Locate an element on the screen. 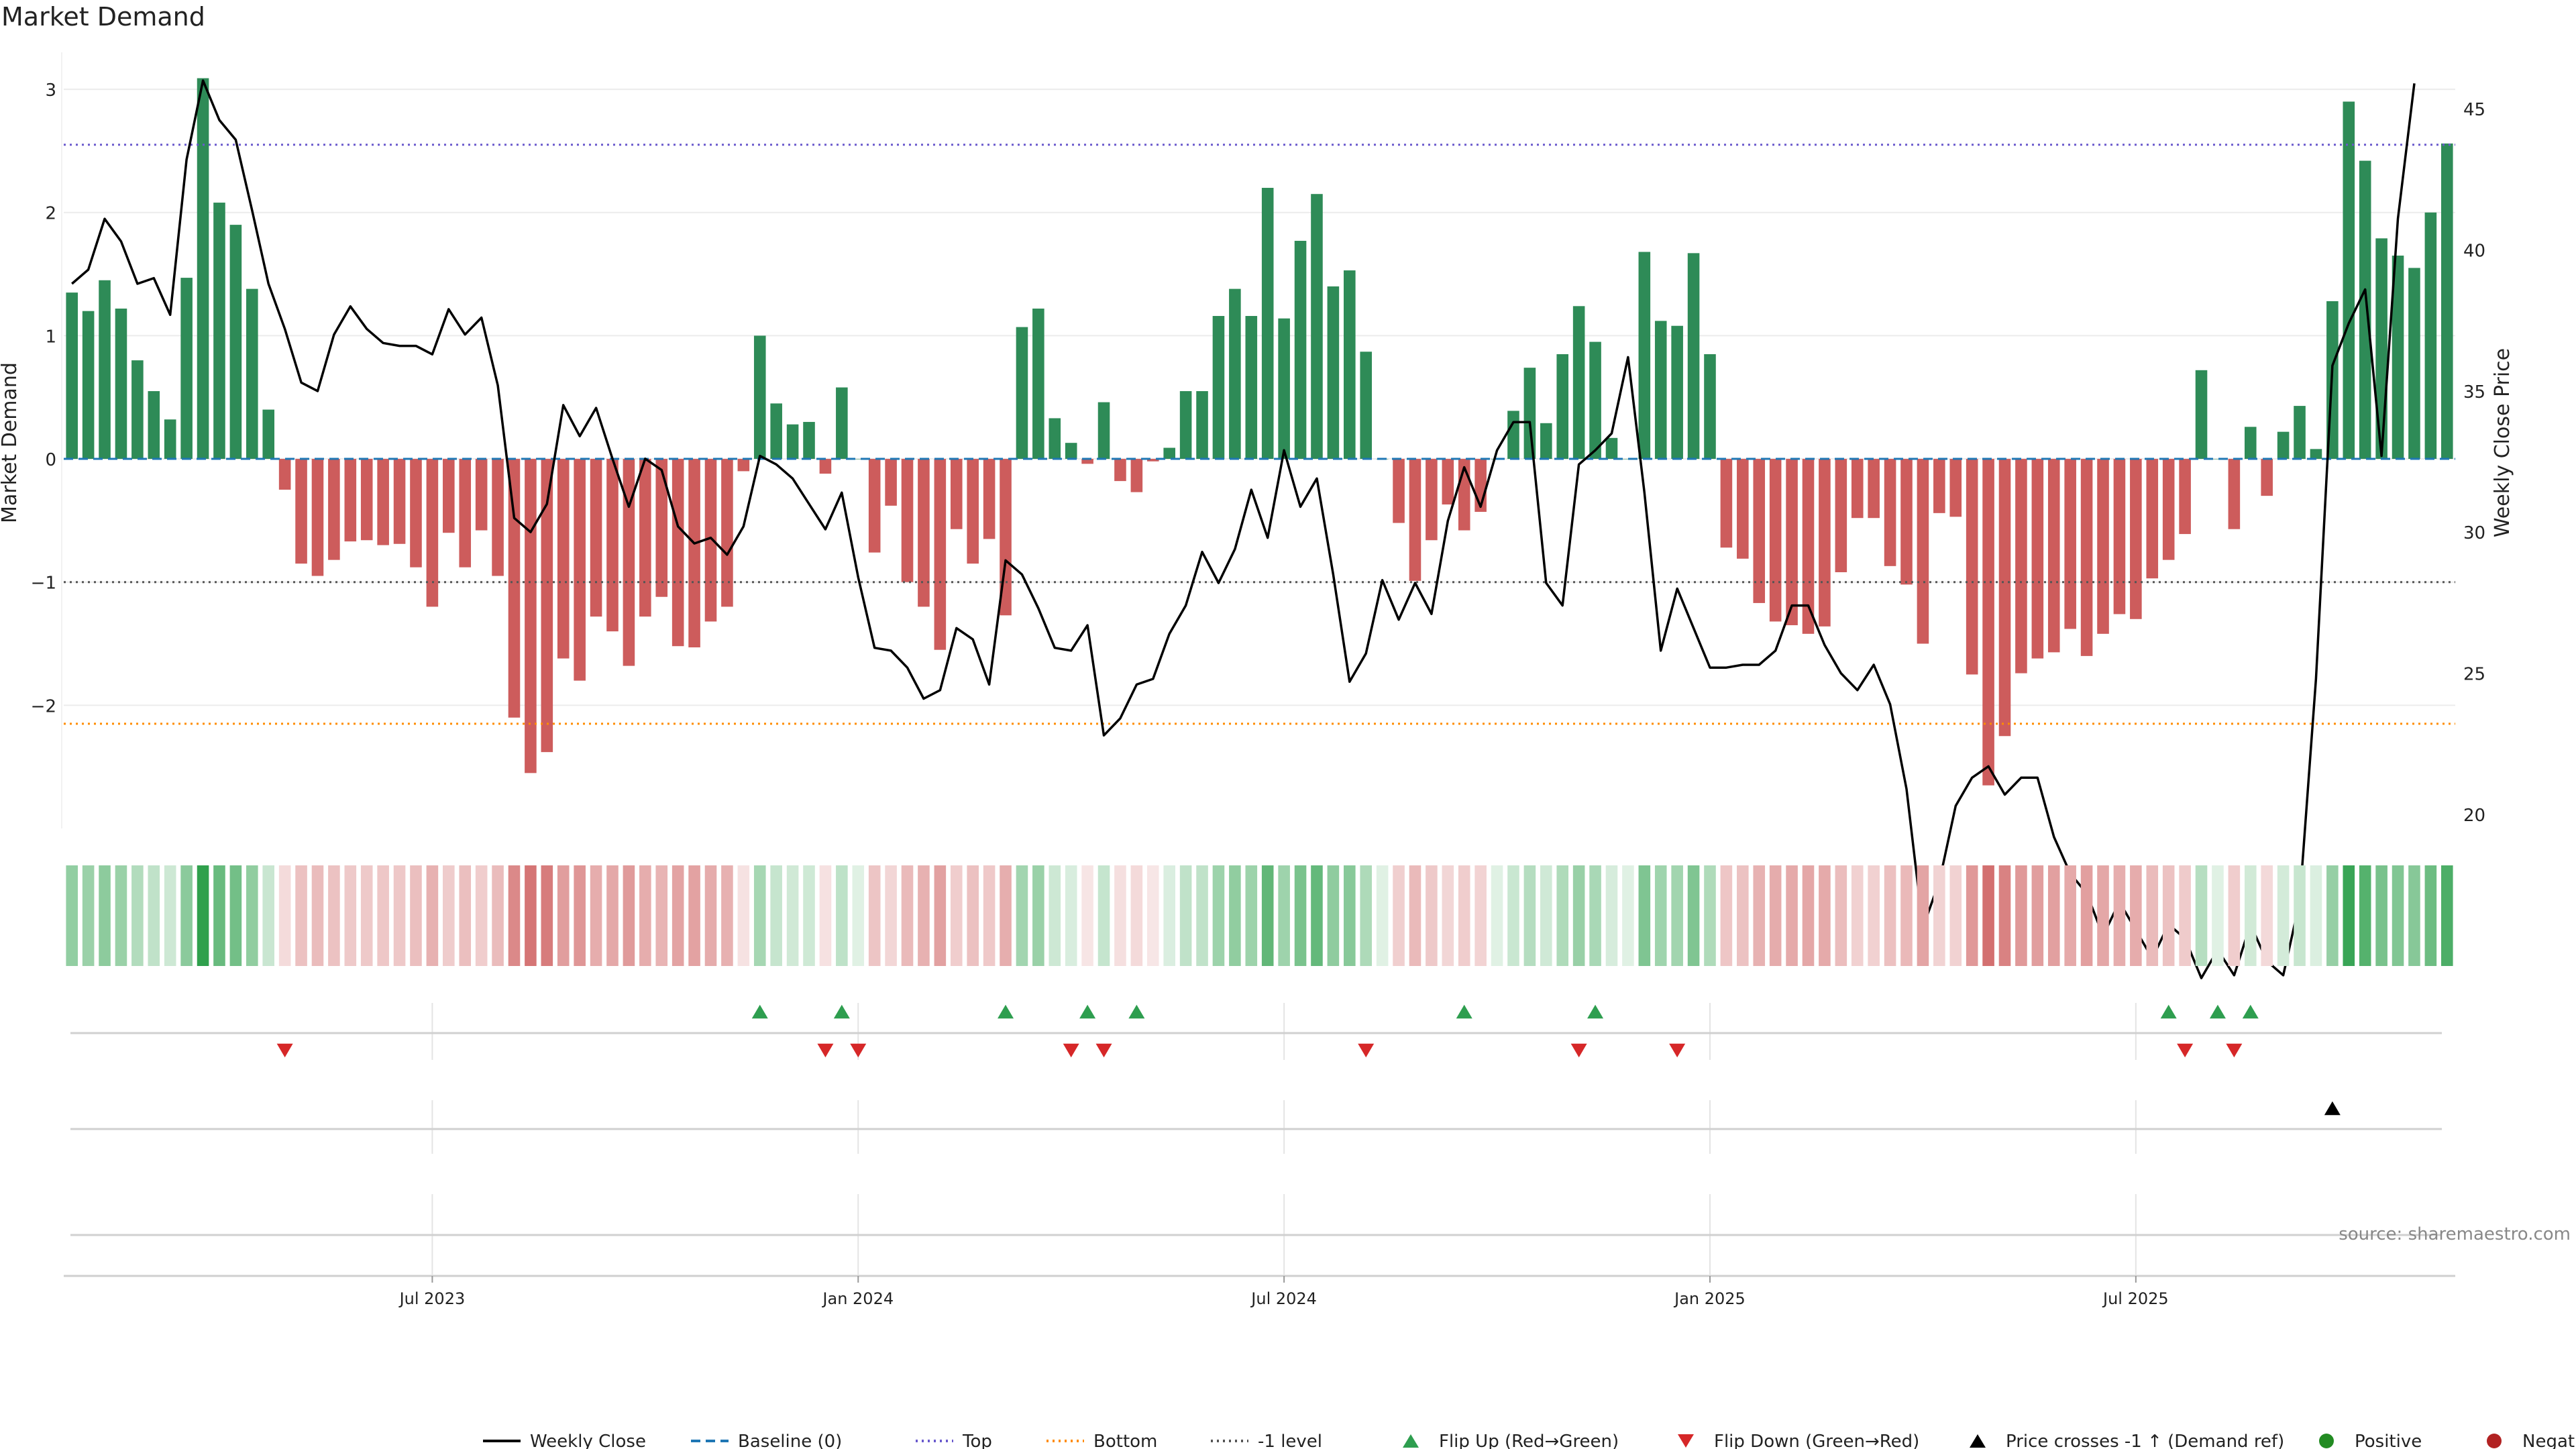 This screenshot has height=1449, width=2576. y-tick-label: 3 is located at coordinates (50, 90).